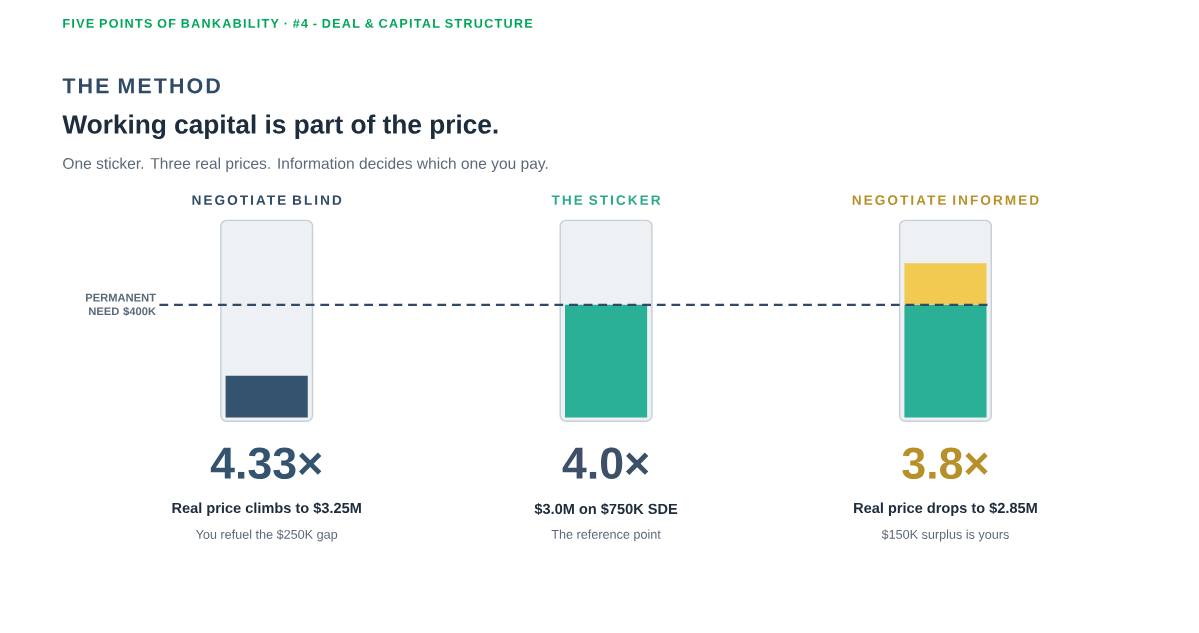  I want to click on text: 3.8×, so click(945, 463).